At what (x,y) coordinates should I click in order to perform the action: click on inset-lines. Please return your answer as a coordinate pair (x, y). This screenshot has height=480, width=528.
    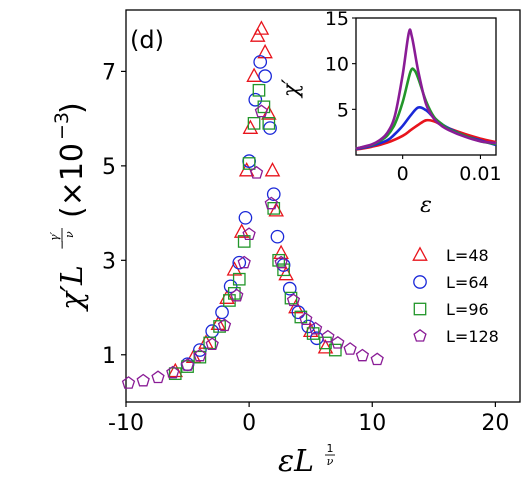
    Looking at the image, I should click on (426, 89).